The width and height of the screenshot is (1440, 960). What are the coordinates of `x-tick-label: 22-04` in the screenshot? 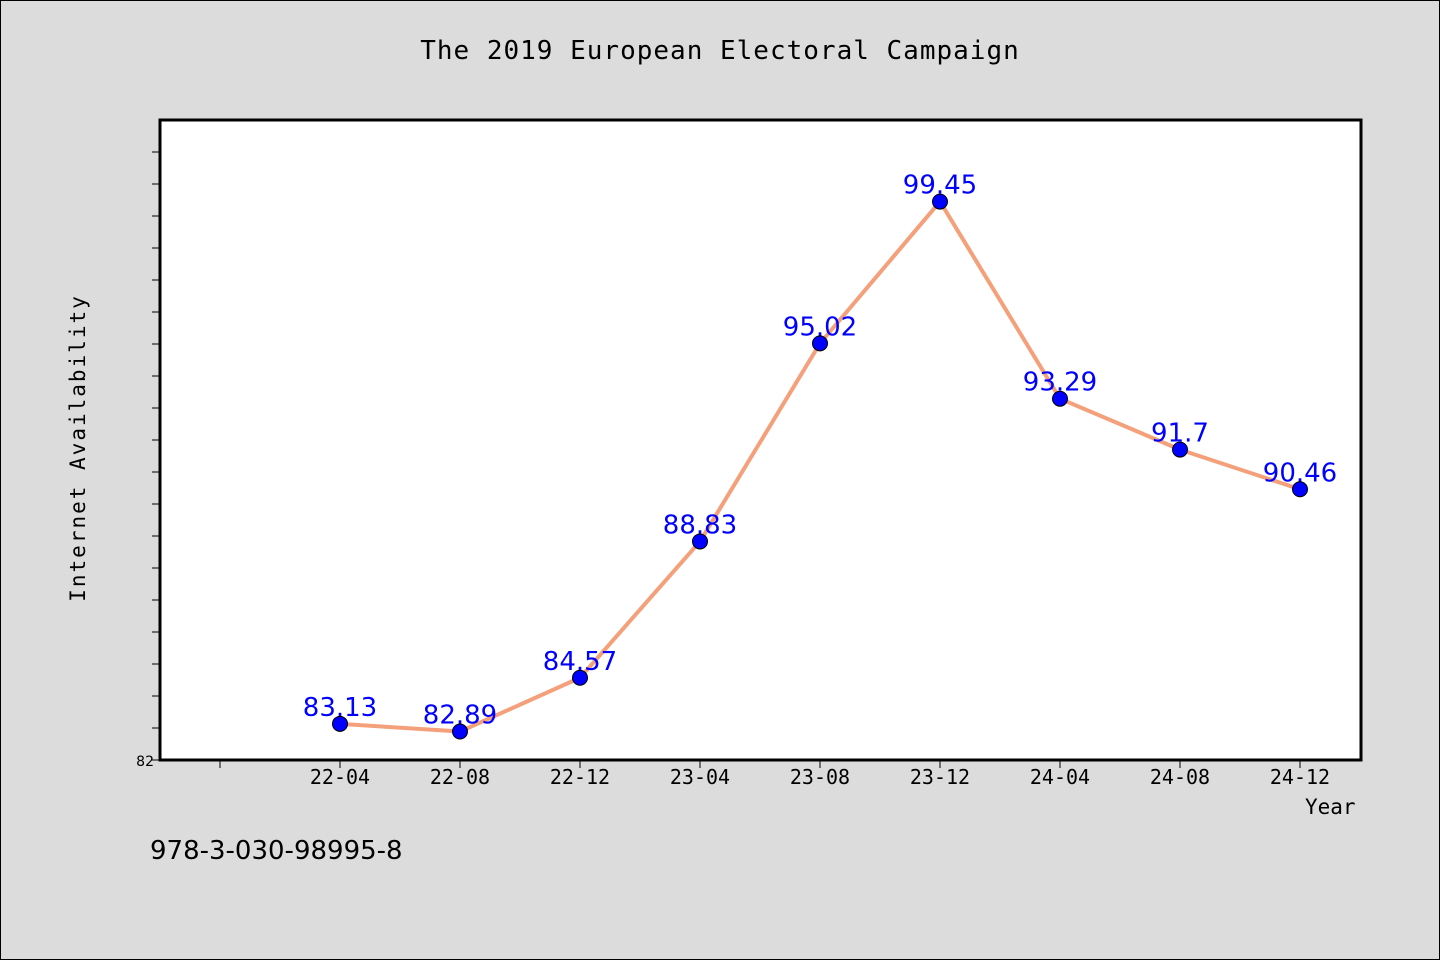 It's located at (340, 777).